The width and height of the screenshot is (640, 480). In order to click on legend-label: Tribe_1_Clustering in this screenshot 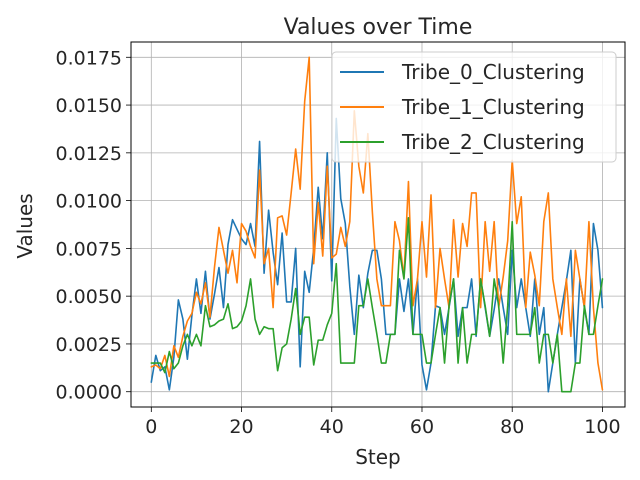, I will do `click(493, 107)`.